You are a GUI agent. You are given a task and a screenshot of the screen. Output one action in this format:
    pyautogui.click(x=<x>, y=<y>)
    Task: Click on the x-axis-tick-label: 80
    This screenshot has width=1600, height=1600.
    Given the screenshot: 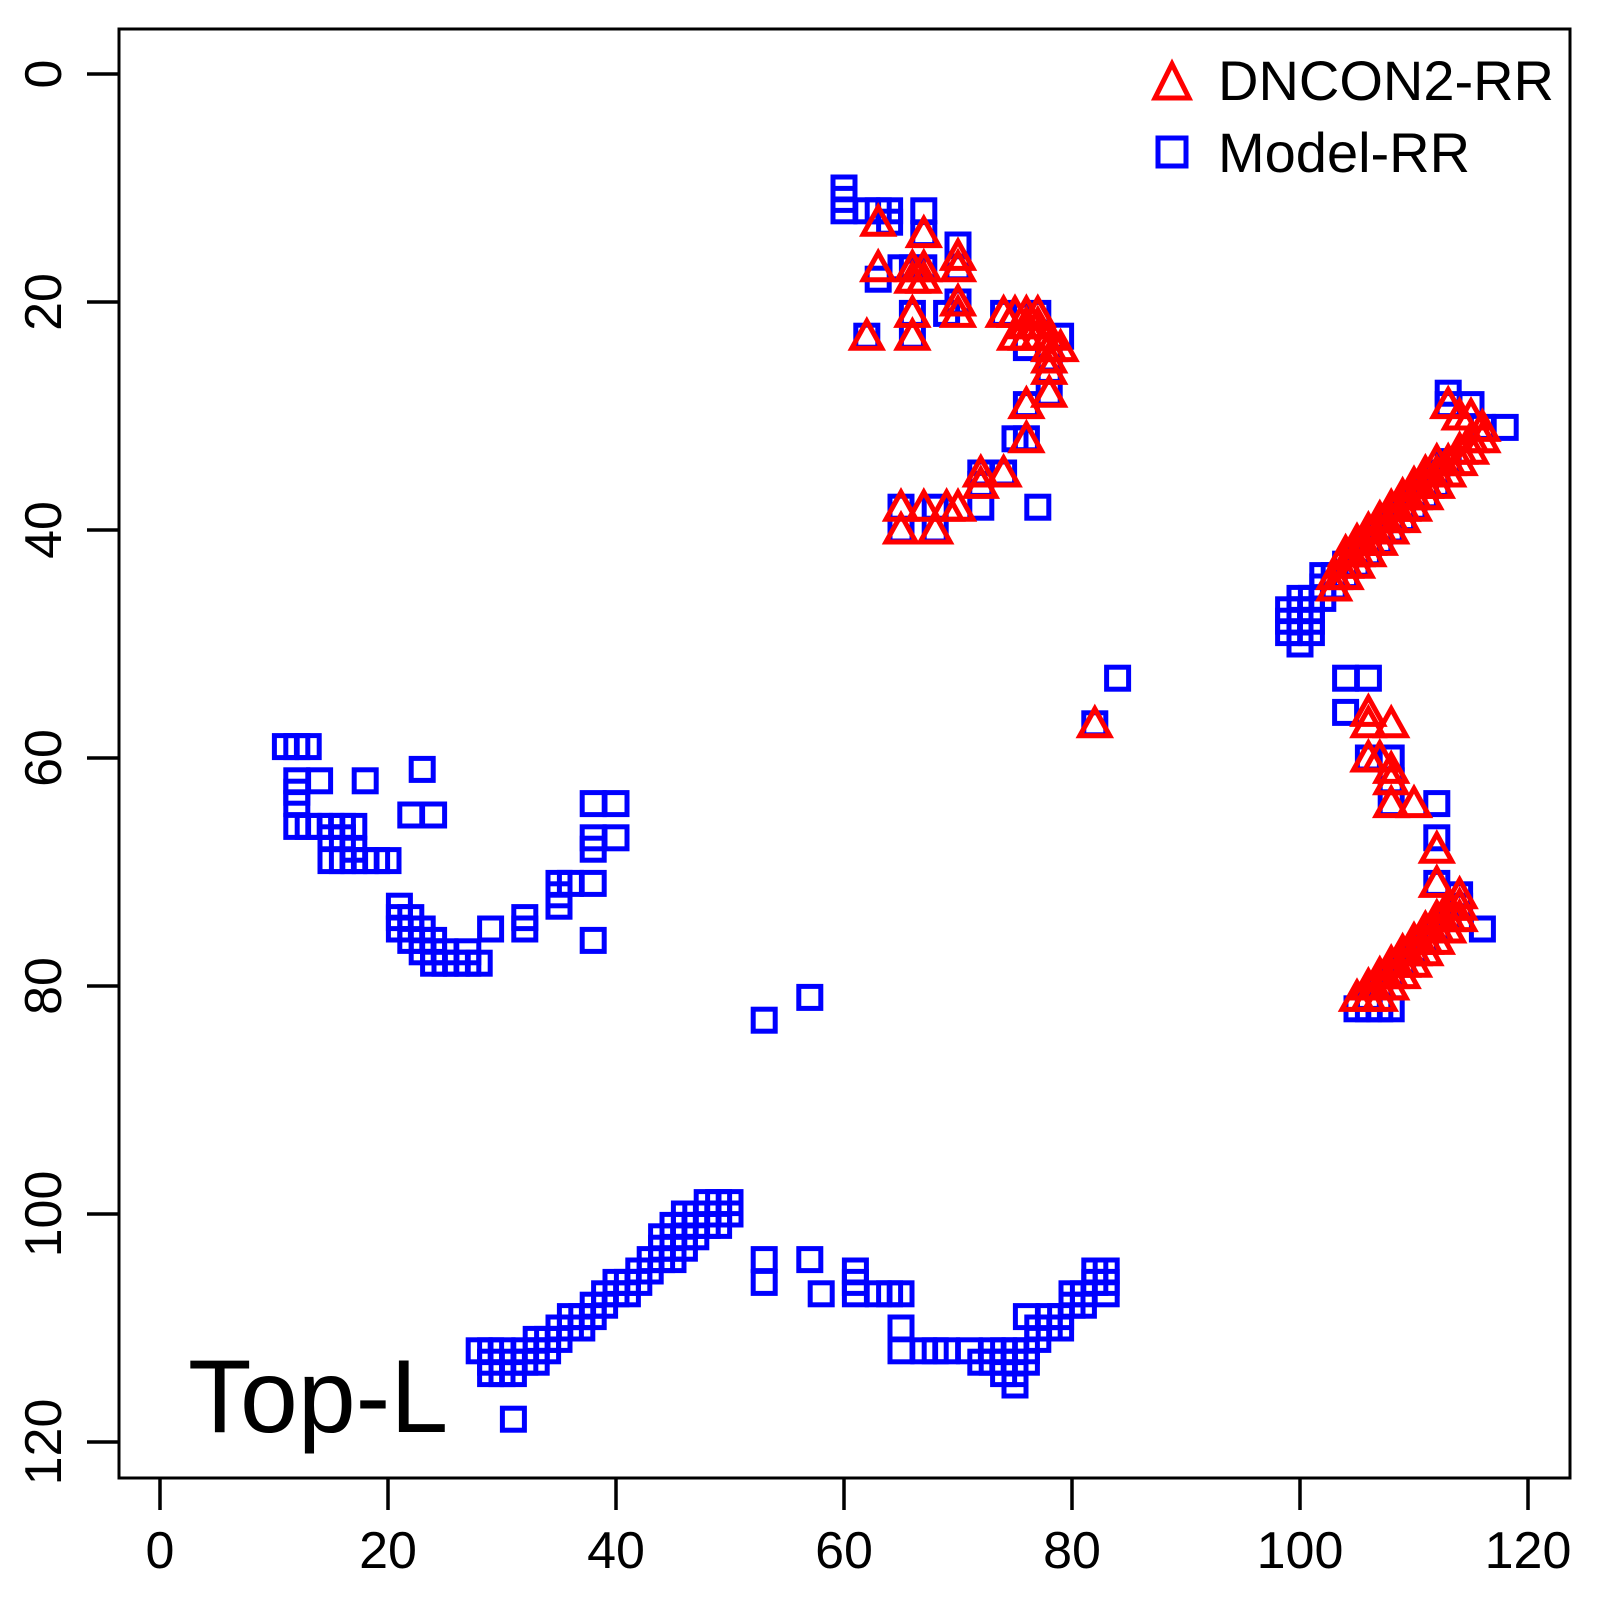 What is the action you would take?
    pyautogui.click(x=1072, y=1551)
    